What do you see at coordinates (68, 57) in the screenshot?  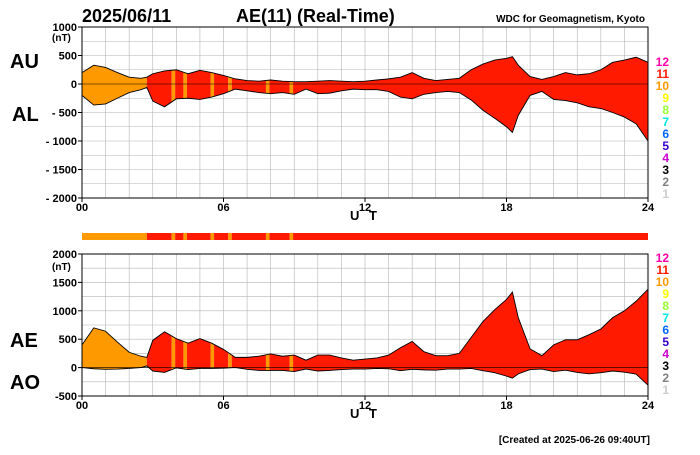 I see `au-al-ytick-label-1: 500` at bounding box center [68, 57].